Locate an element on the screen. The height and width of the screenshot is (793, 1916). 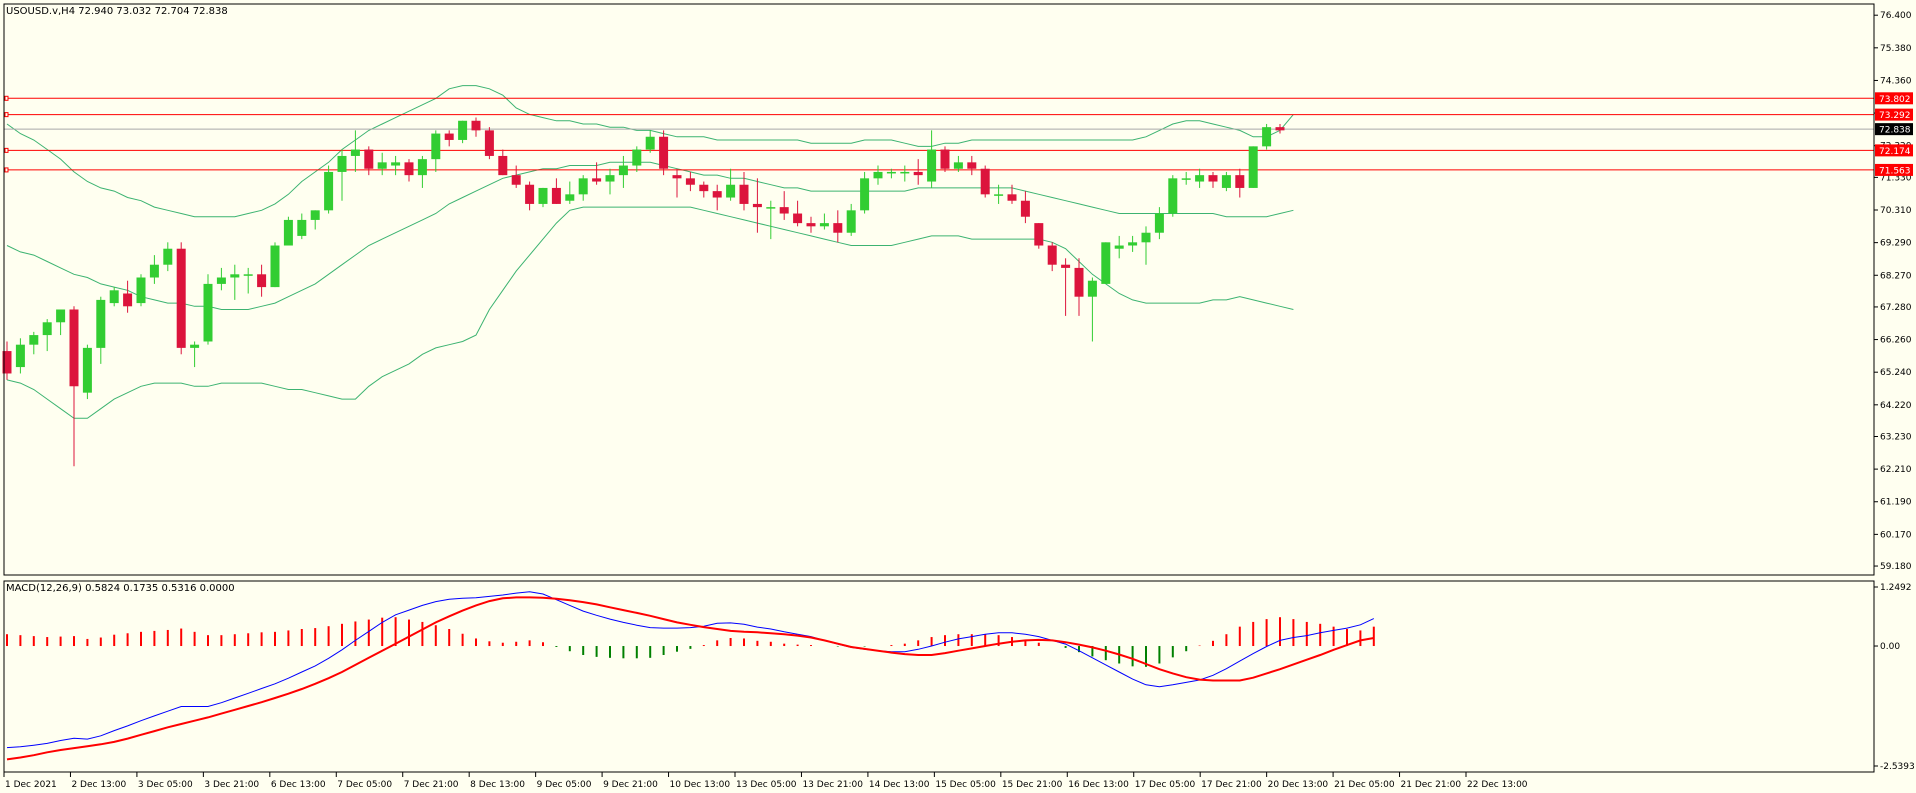
level-price-label: 71.563 is located at coordinates (1895, 171).